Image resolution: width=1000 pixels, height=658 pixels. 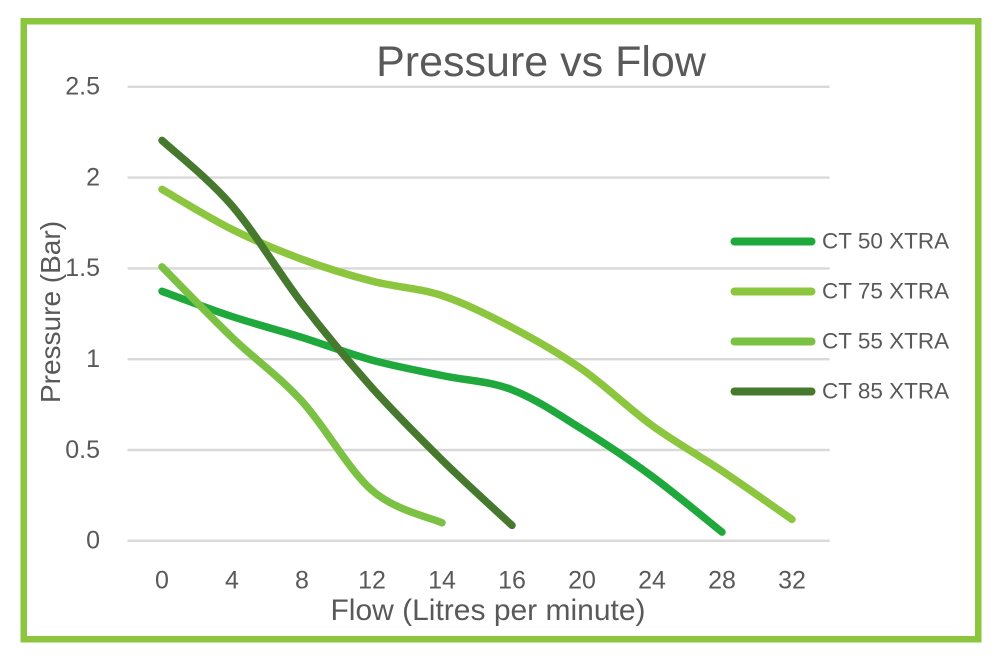 What do you see at coordinates (82, 268) in the screenshot?
I see `svg-text: 1.5` at bounding box center [82, 268].